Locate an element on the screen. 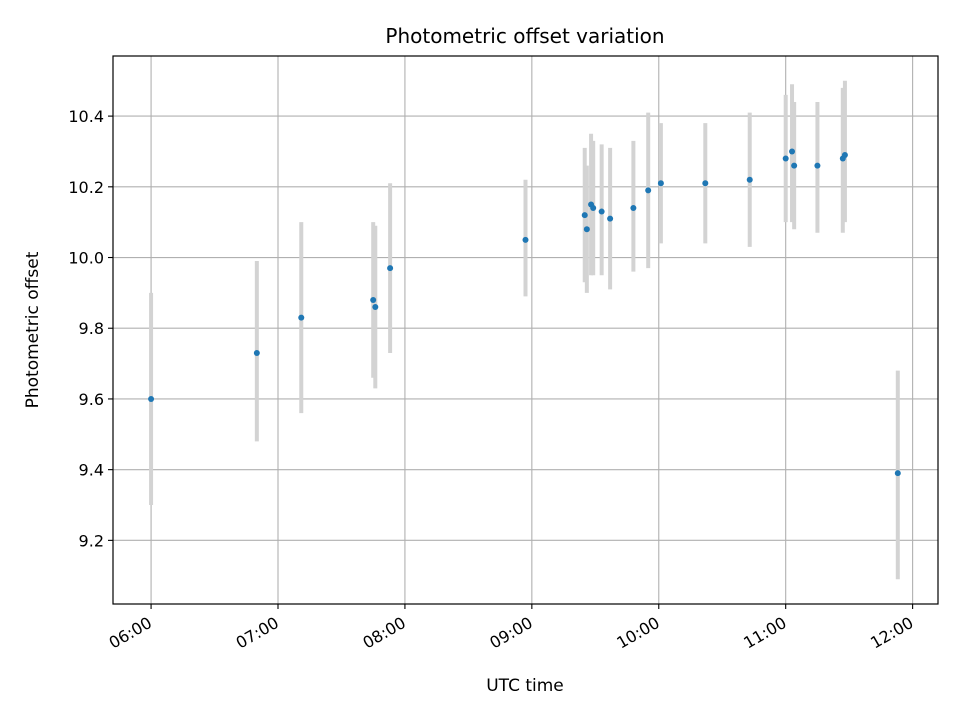  y-tick-label: 10.0 is located at coordinates (86, 258).